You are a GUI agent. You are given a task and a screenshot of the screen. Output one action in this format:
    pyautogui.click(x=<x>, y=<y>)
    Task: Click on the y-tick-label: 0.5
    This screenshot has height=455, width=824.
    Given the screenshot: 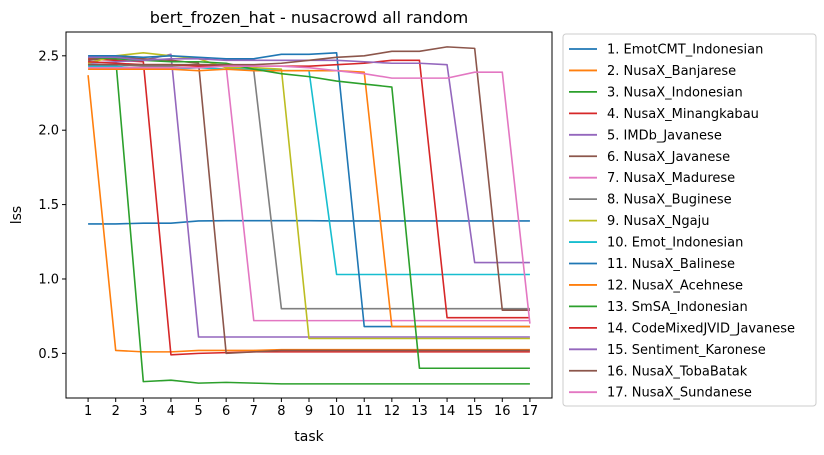 What is the action you would take?
    pyautogui.click(x=48, y=354)
    